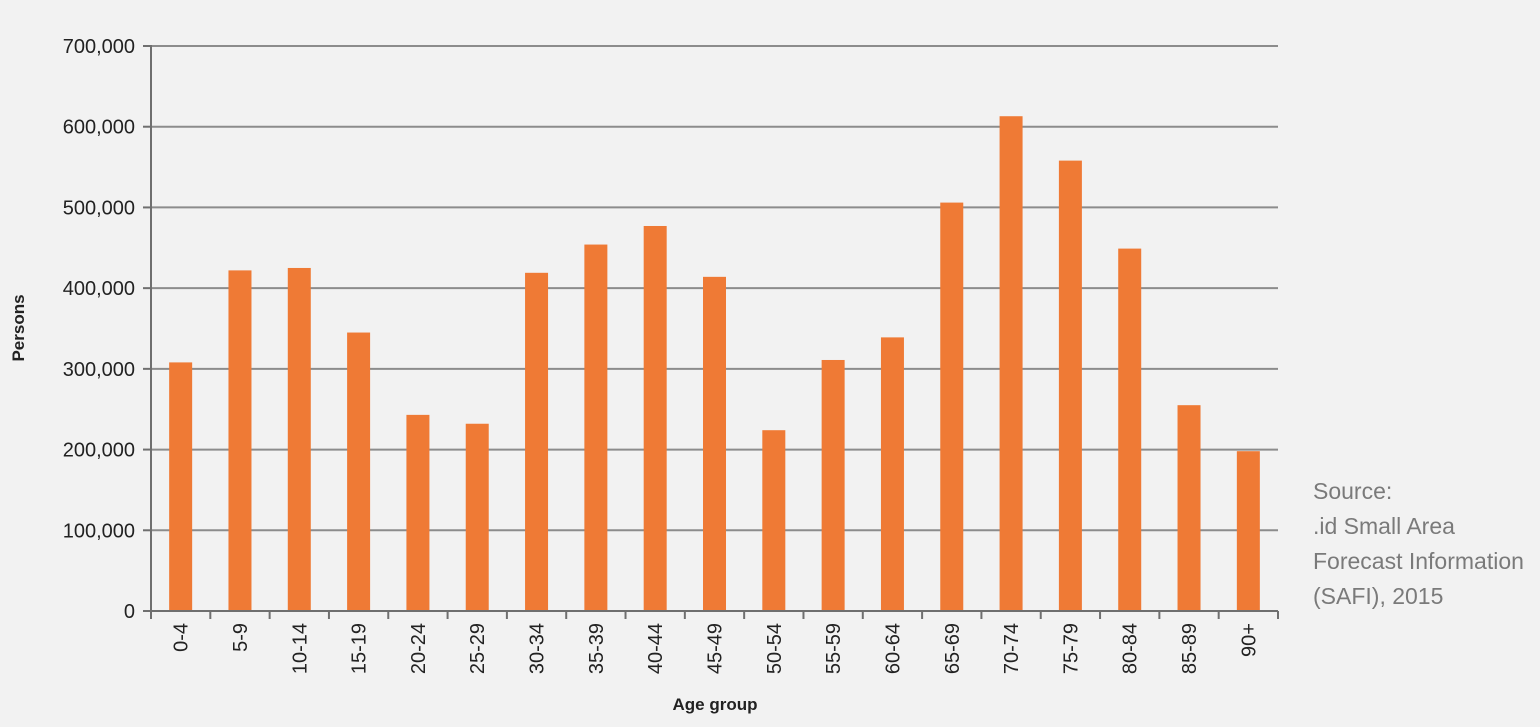 The image size is (1540, 727). What do you see at coordinates (300, 648) in the screenshot?
I see `x-tick-label: 10-14` at bounding box center [300, 648].